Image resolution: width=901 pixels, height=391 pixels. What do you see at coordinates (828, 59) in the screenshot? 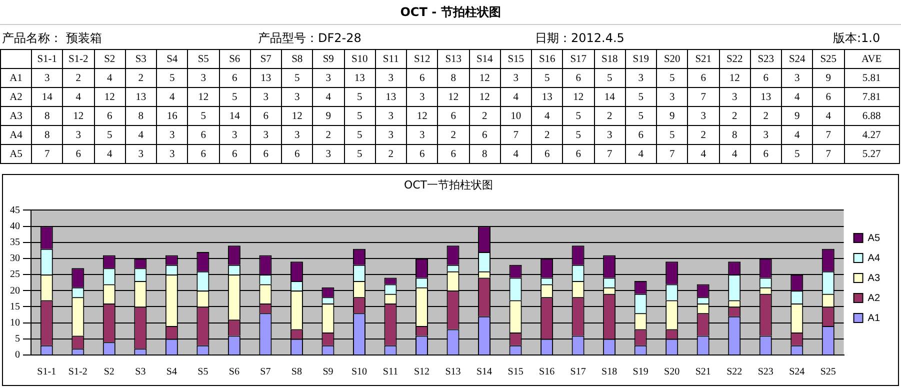
I see `category-label: S25` at bounding box center [828, 59].